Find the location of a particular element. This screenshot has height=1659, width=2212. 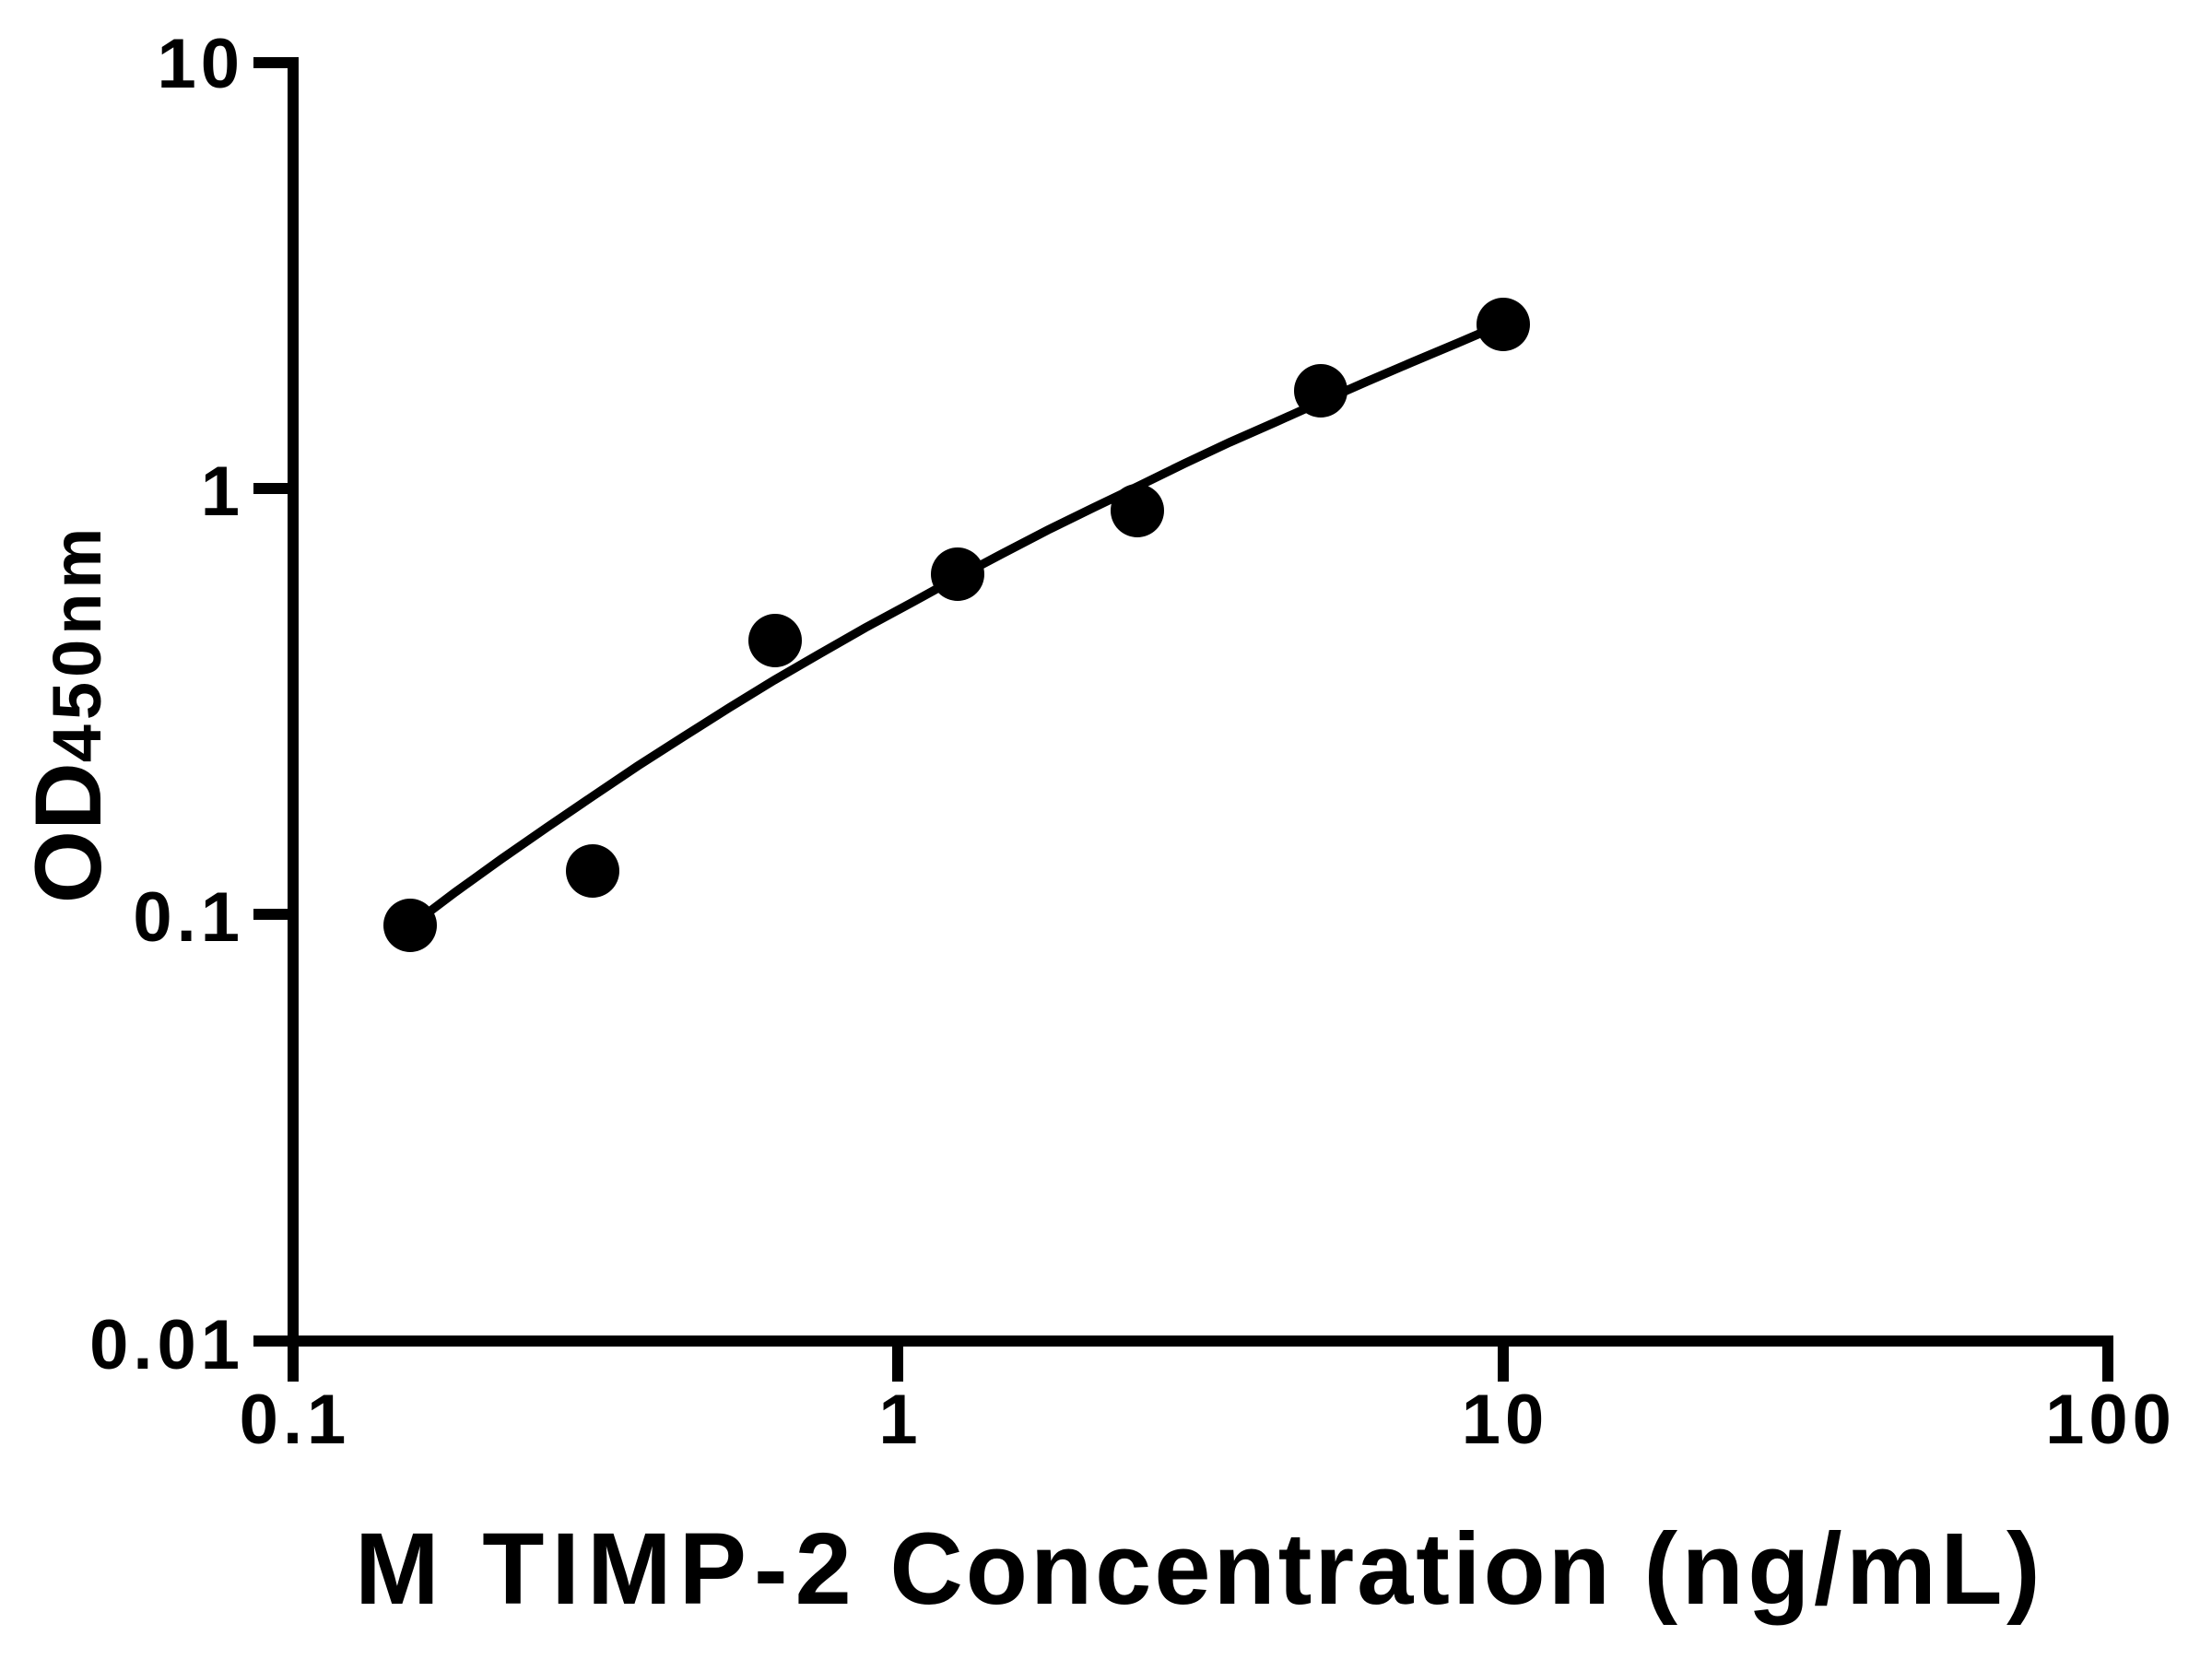

svg-text: OD450nm is located at coordinates (68, 713).